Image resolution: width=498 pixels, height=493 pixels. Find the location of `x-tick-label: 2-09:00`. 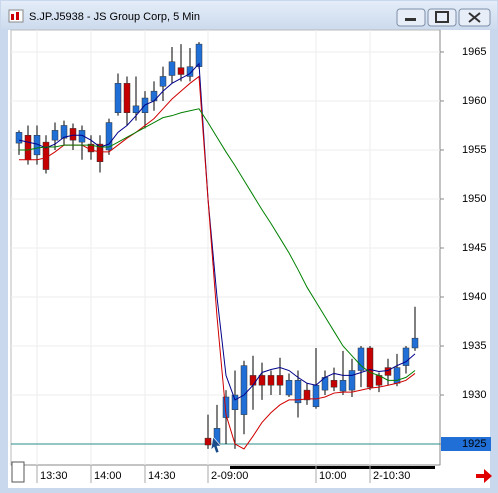

x-tick-label: 2-09:00 is located at coordinates (229, 476).